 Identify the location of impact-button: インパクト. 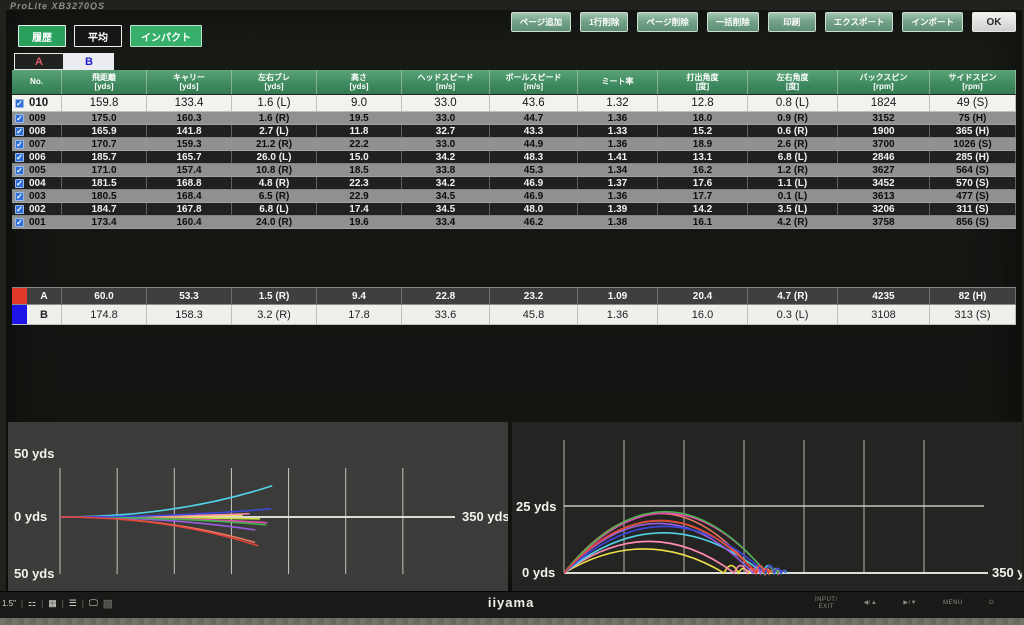
(166, 36).